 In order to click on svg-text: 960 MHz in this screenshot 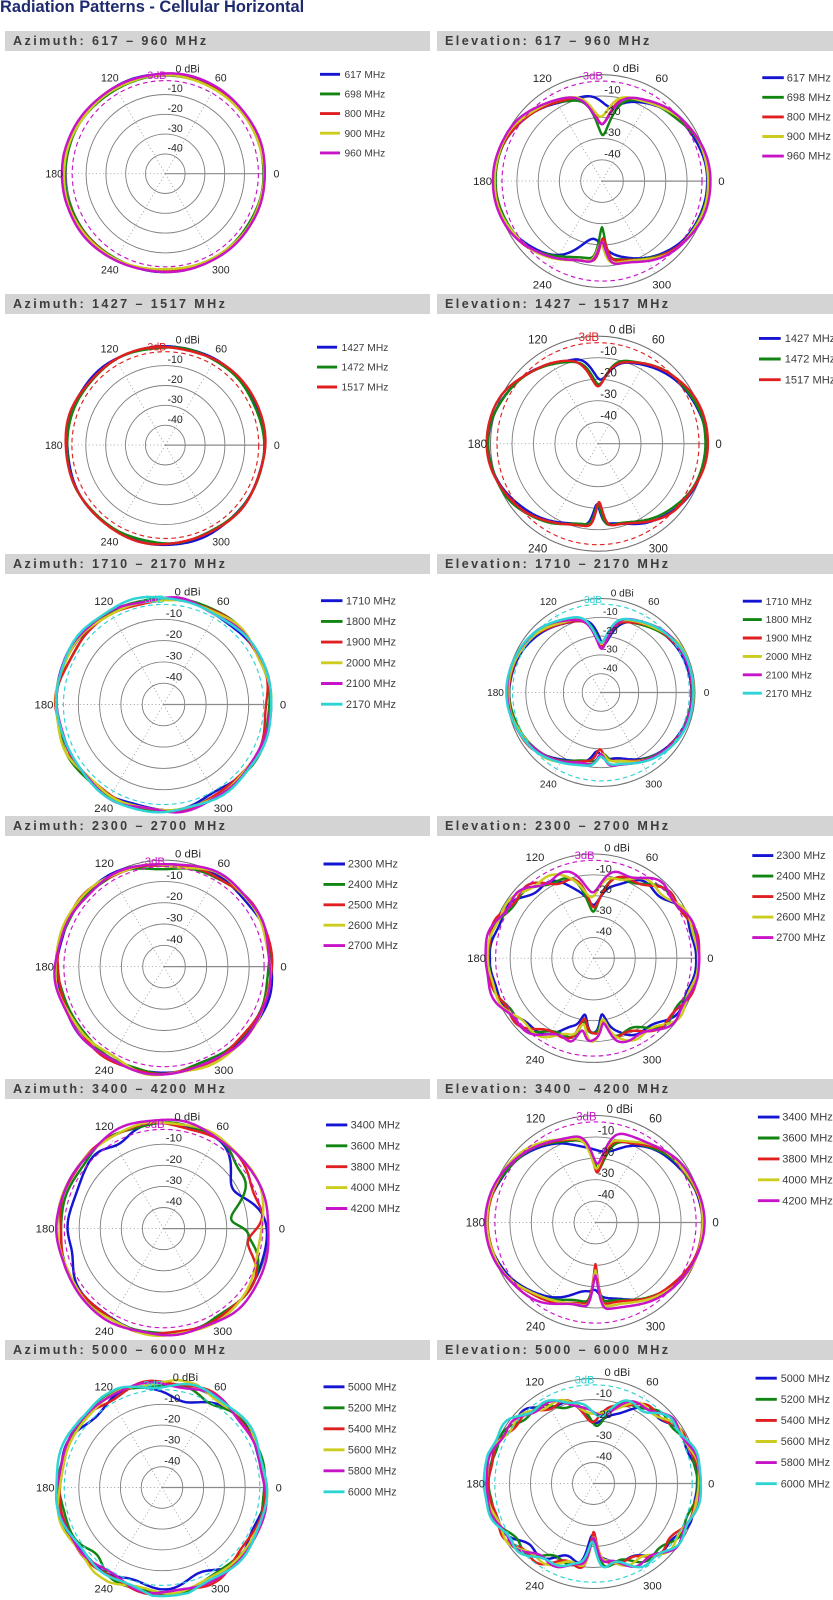, I will do `click(809, 157)`.